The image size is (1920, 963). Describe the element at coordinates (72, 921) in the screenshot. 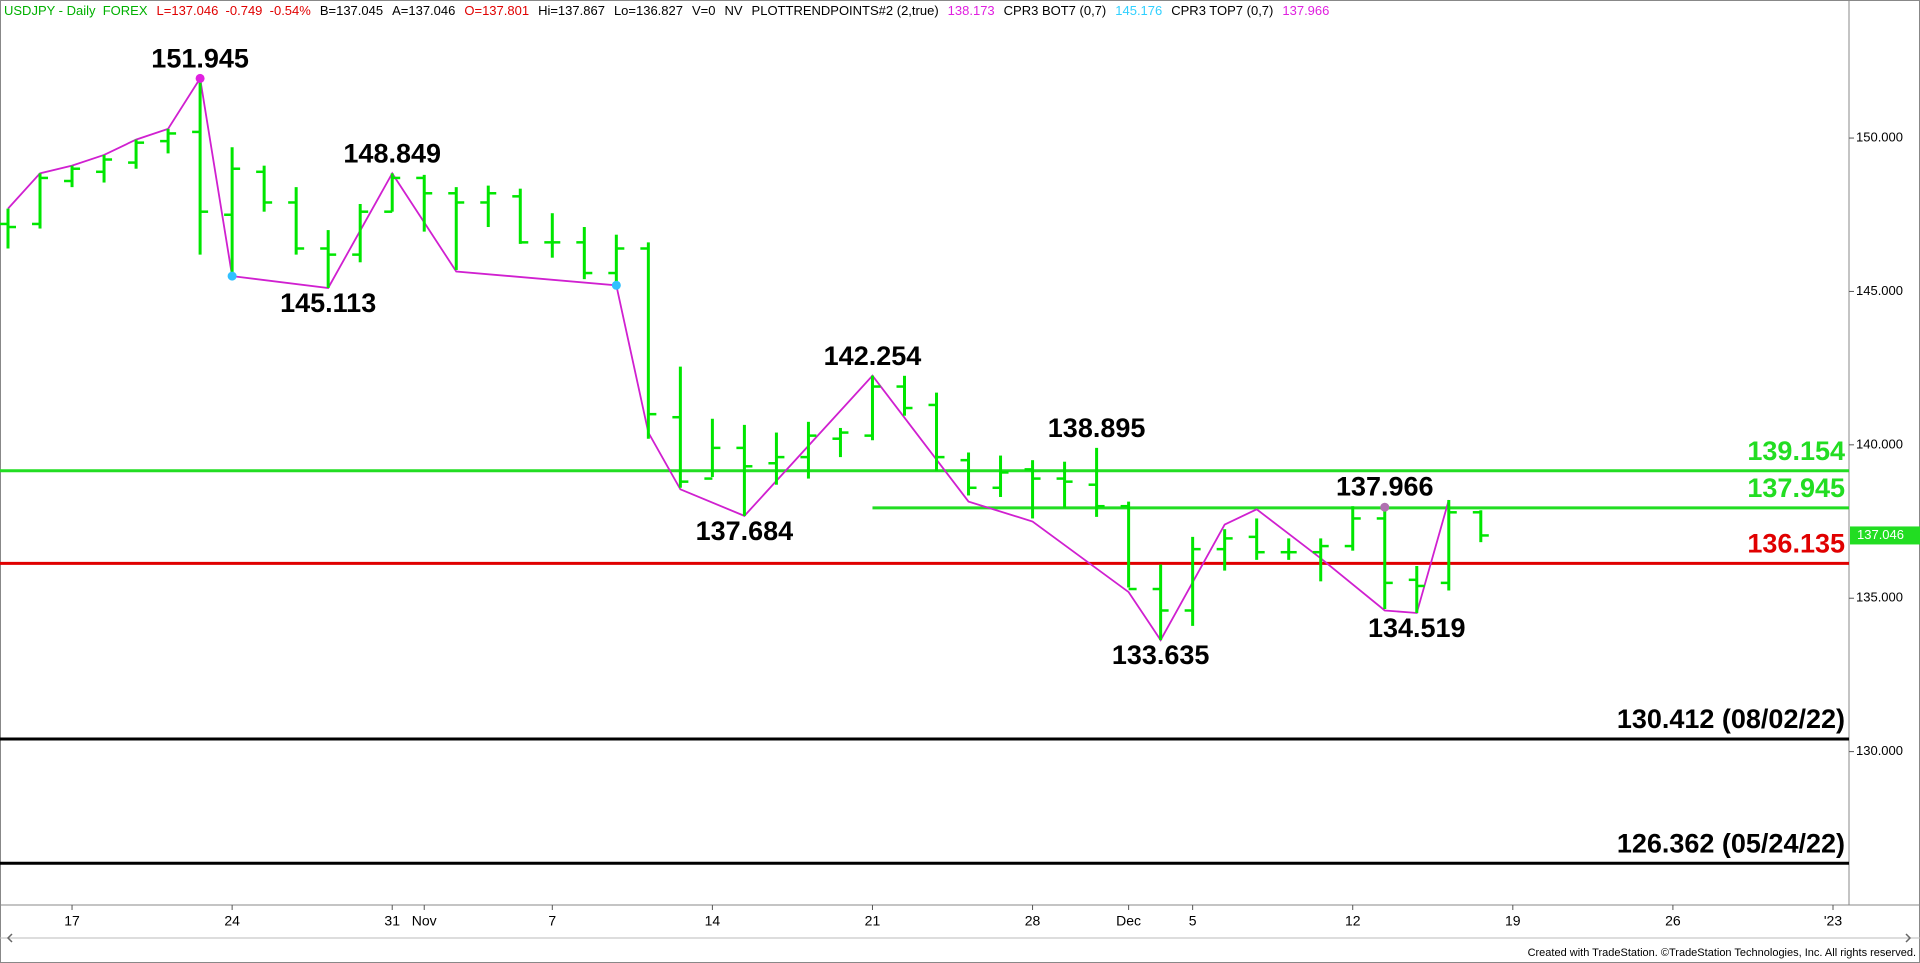

I see `x-tick-label: 17` at that location.